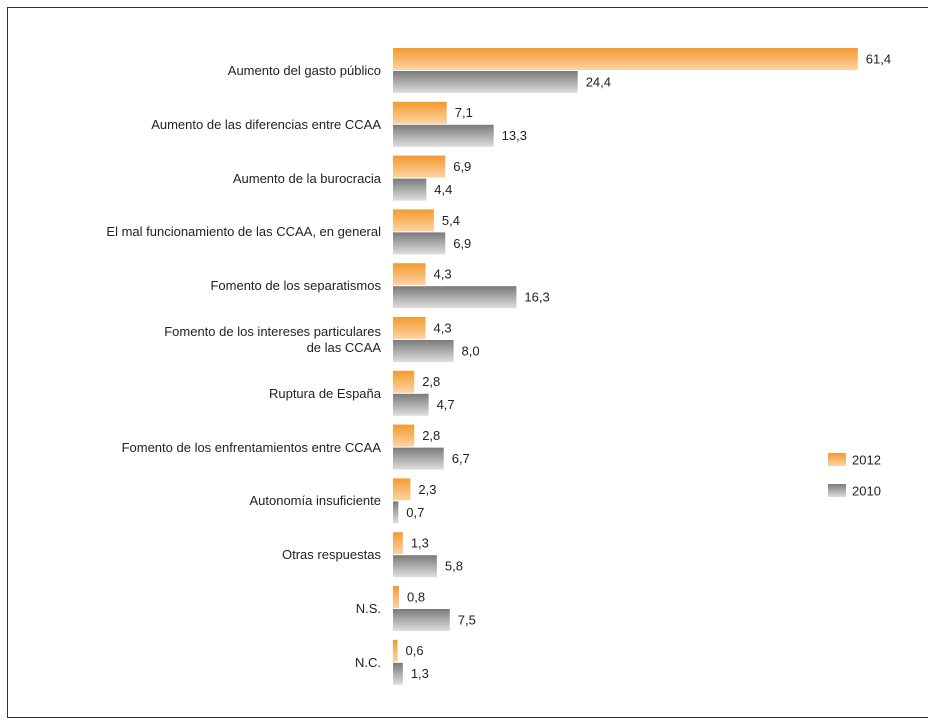  I want to click on category-label: Otras respuestas, so click(331, 555).